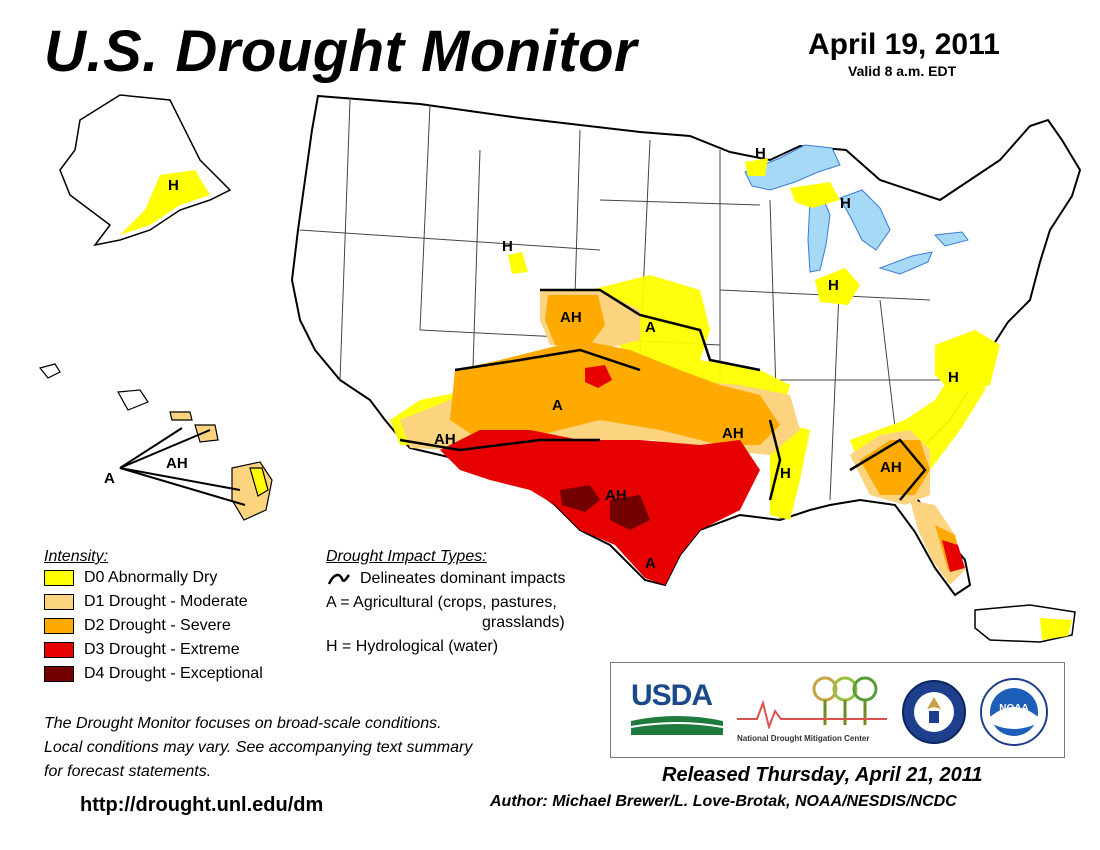  What do you see at coordinates (173, 673) in the screenshot?
I see `legend-label-d4: D4 Drought - Exceptional` at bounding box center [173, 673].